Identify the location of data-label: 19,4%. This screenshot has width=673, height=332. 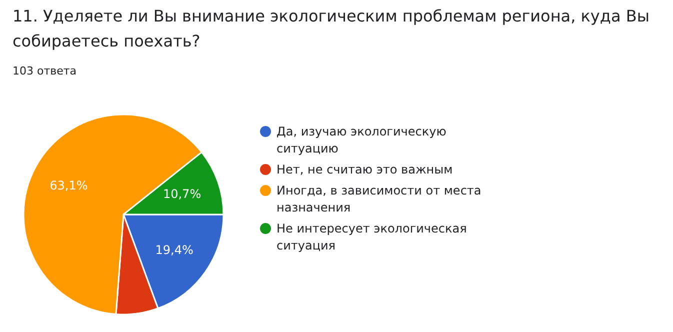
(174, 249).